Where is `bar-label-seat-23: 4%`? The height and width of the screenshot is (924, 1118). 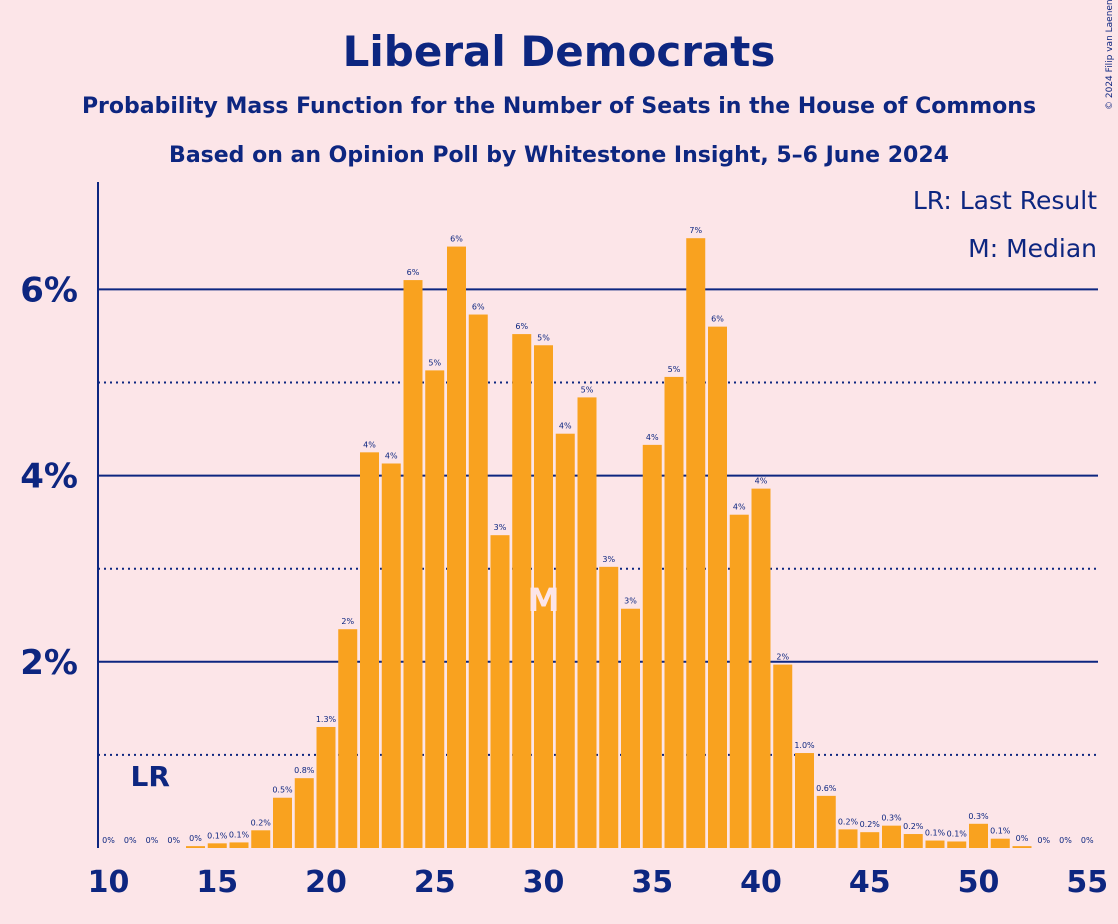 bar-label-seat-23: 4% is located at coordinates (391, 455).